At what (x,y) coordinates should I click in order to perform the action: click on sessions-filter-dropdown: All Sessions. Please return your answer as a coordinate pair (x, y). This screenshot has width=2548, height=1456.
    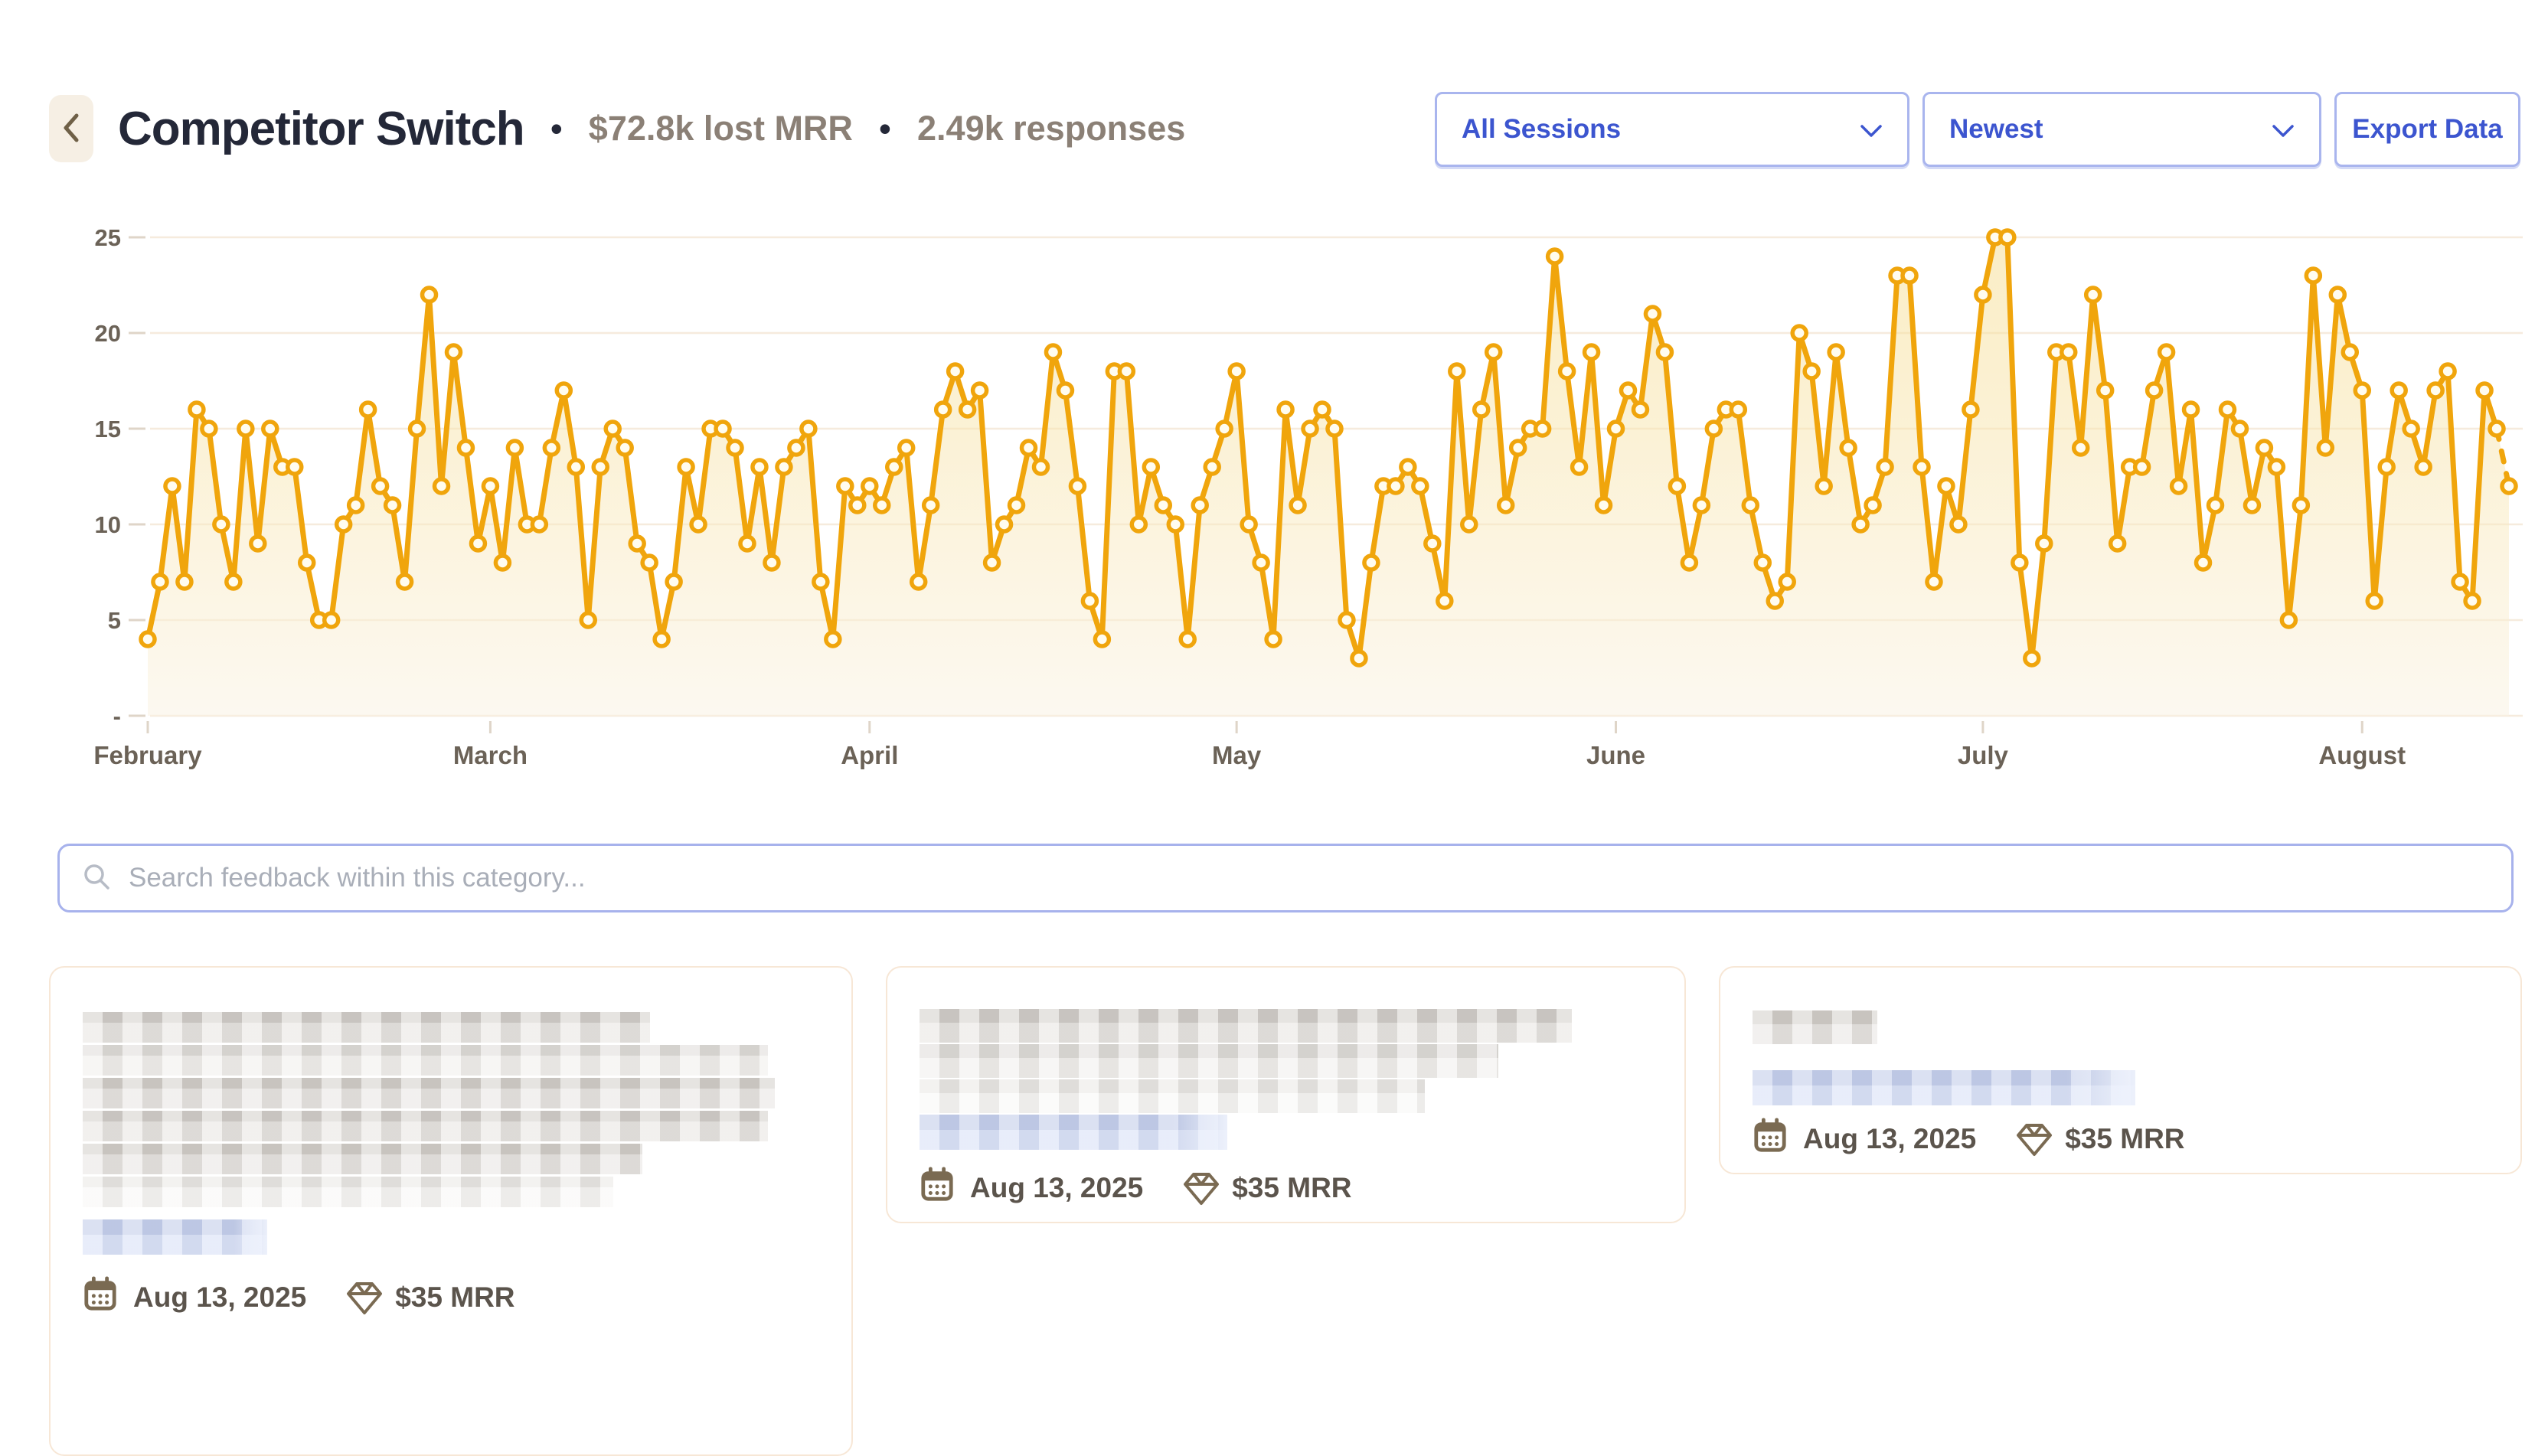
    Looking at the image, I should click on (1672, 129).